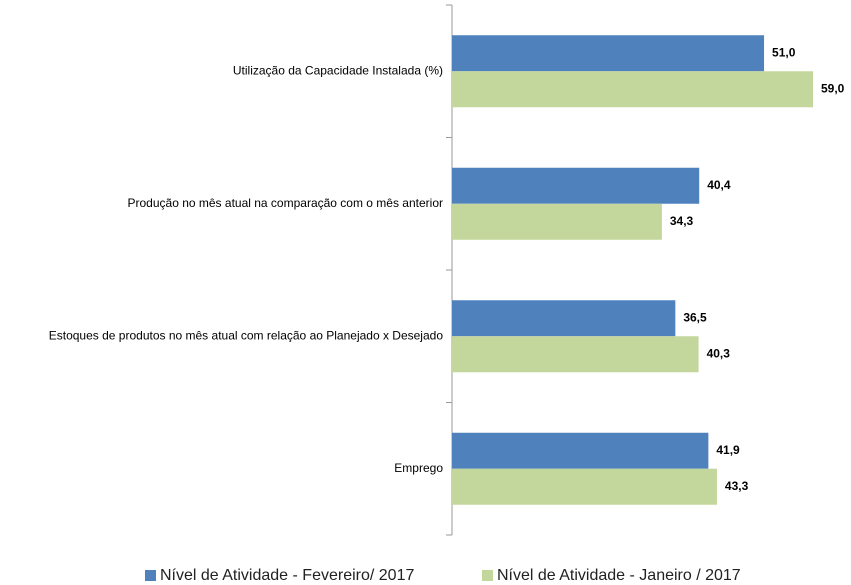 This screenshot has width=851, height=585. I want to click on category-label: Emprego, so click(418, 468).